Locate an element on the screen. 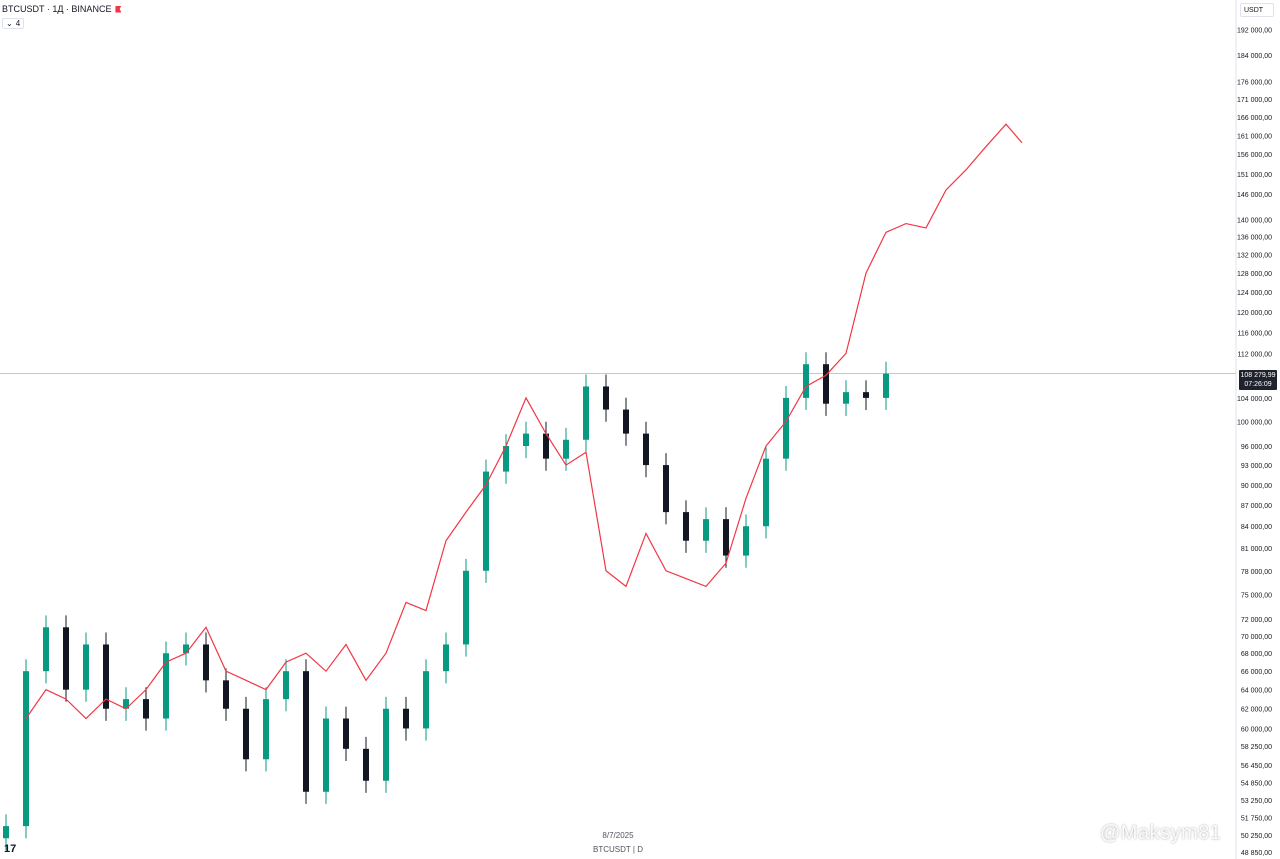  cursor-date-label: 8/7/2025 is located at coordinates (618, 835).